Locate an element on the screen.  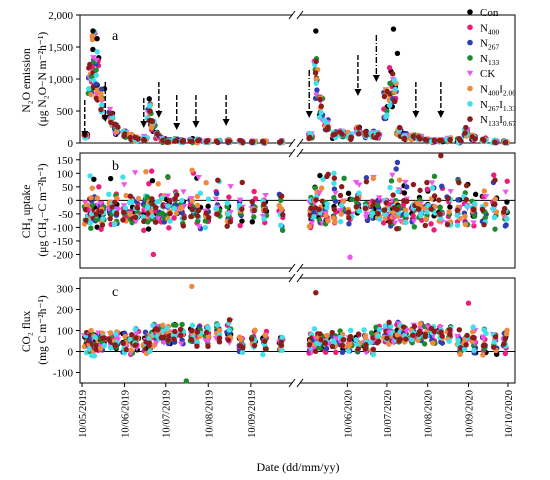
legend-label: N133 is located at coordinates (489, 60).